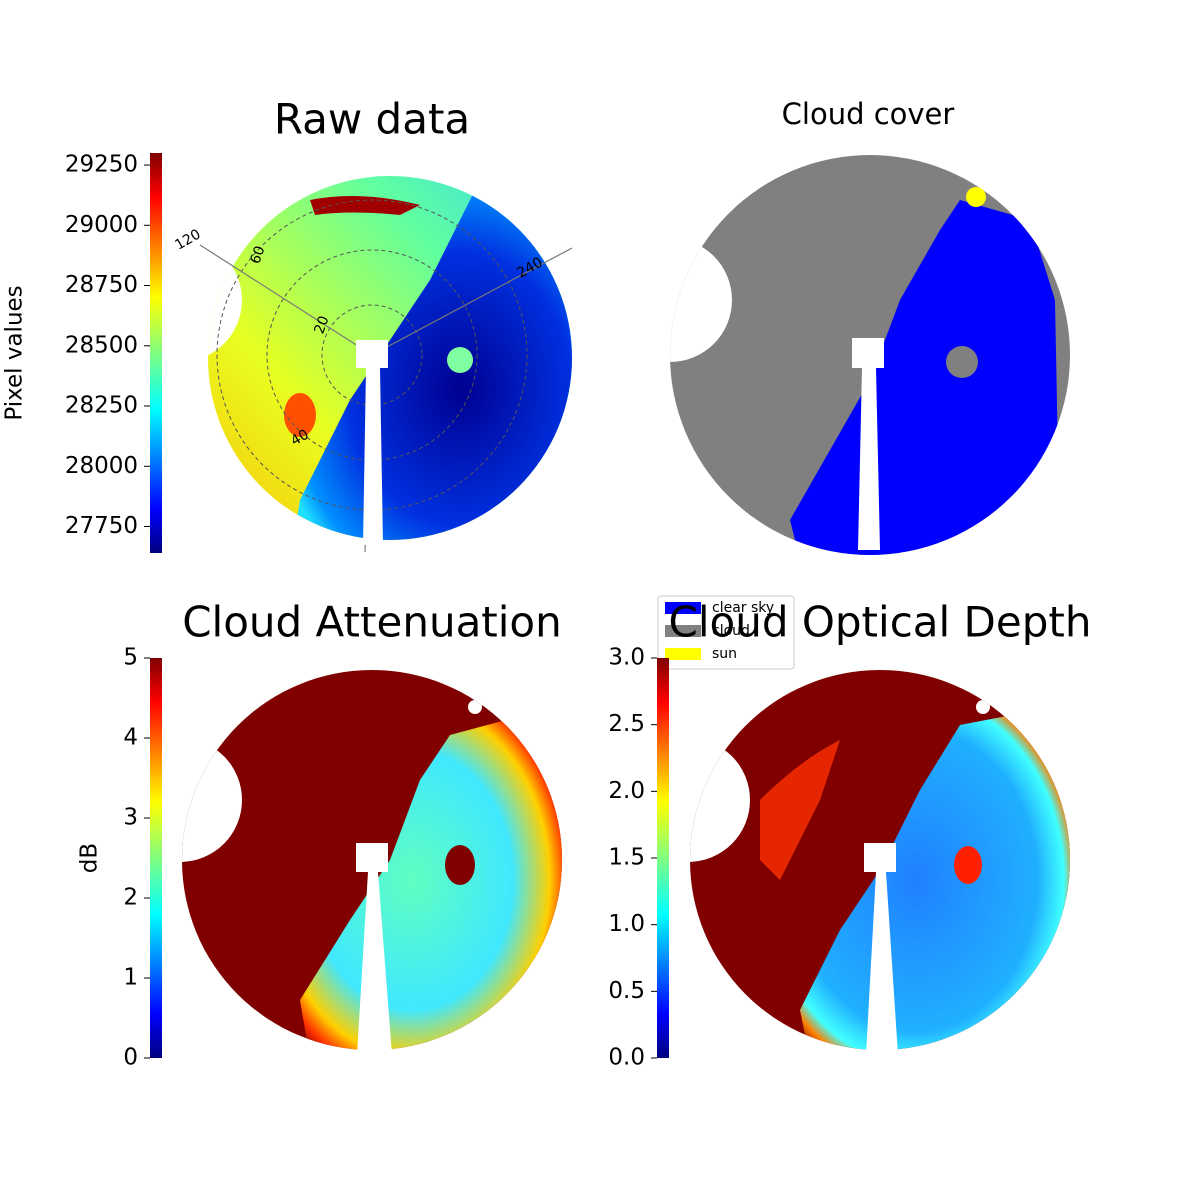 The width and height of the screenshot is (1200, 1200). Describe the element at coordinates (101, 526) in the screenshot. I see `colorbar-tick-label: 27750` at that location.